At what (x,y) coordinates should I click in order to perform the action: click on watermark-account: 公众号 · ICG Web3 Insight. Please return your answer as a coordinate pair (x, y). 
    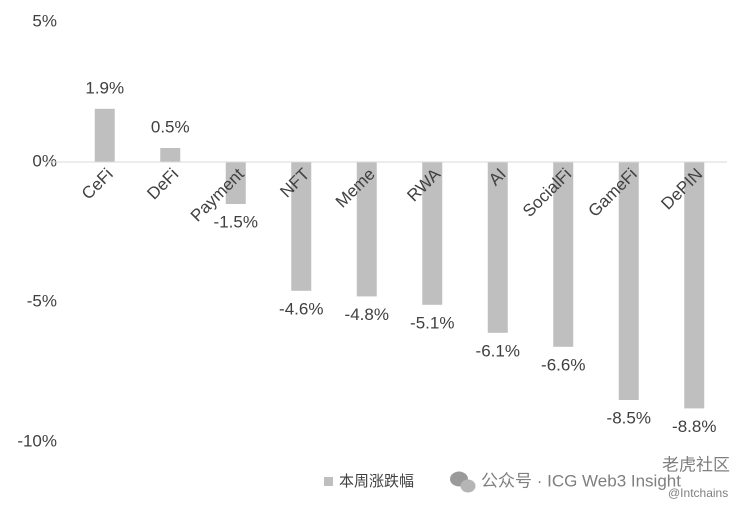
    Looking at the image, I should click on (581, 480).